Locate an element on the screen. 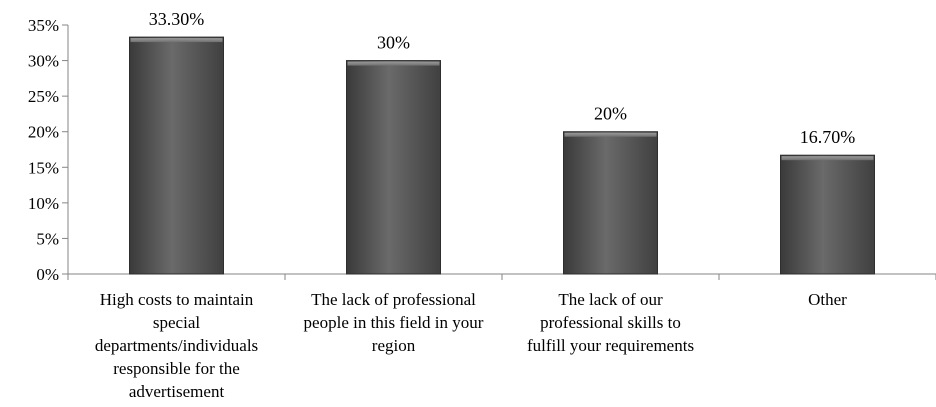 This screenshot has height=407, width=936. category-label-line: fulfill your requirements is located at coordinates (610, 345).